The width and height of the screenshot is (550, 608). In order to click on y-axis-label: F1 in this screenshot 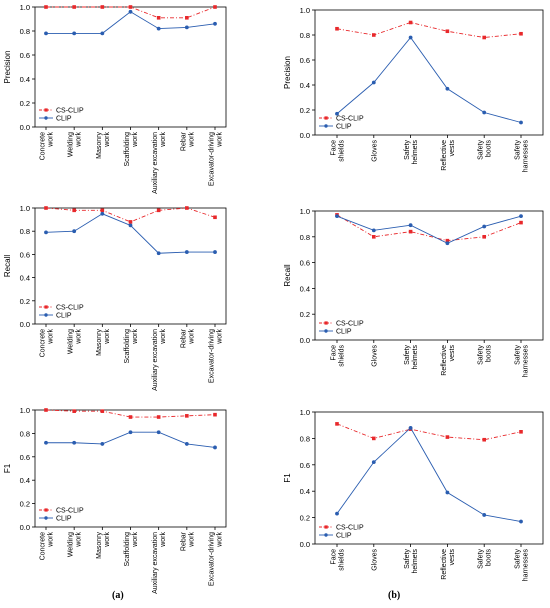, I will do `click(287, 478)`.